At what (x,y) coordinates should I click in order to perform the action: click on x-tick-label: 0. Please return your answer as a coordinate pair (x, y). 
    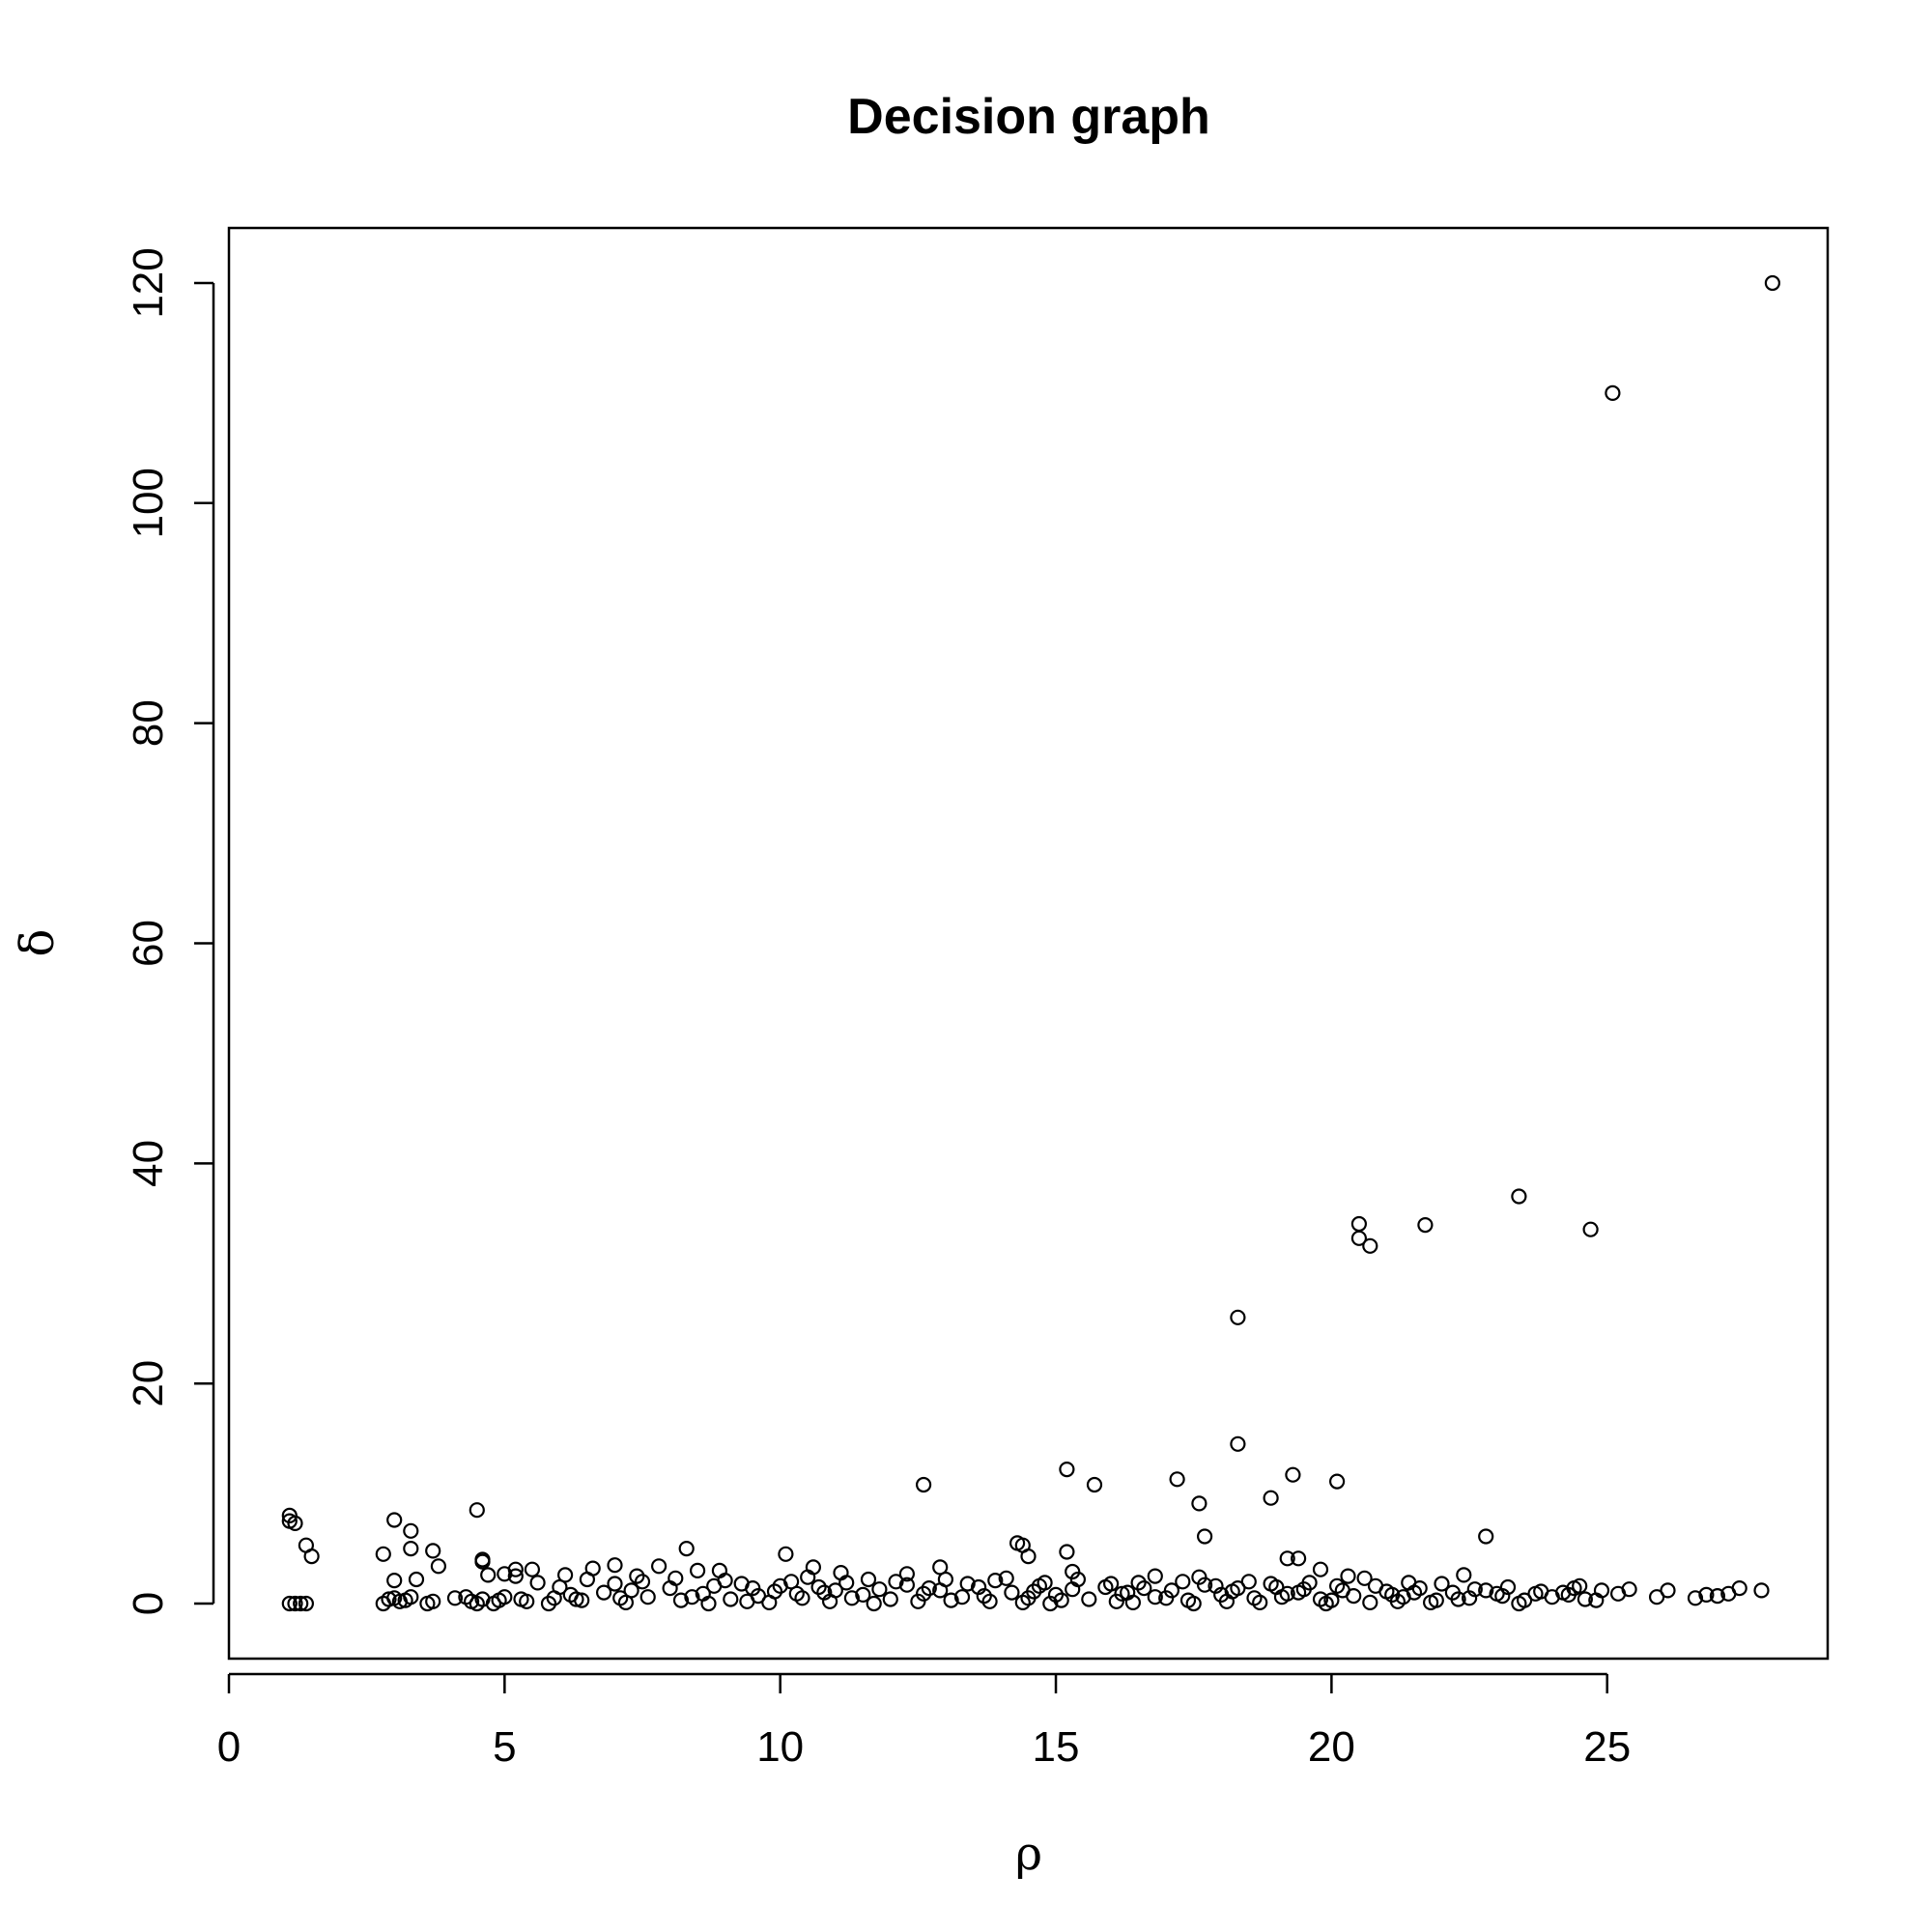
    Looking at the image, I should click on (229, 1747).